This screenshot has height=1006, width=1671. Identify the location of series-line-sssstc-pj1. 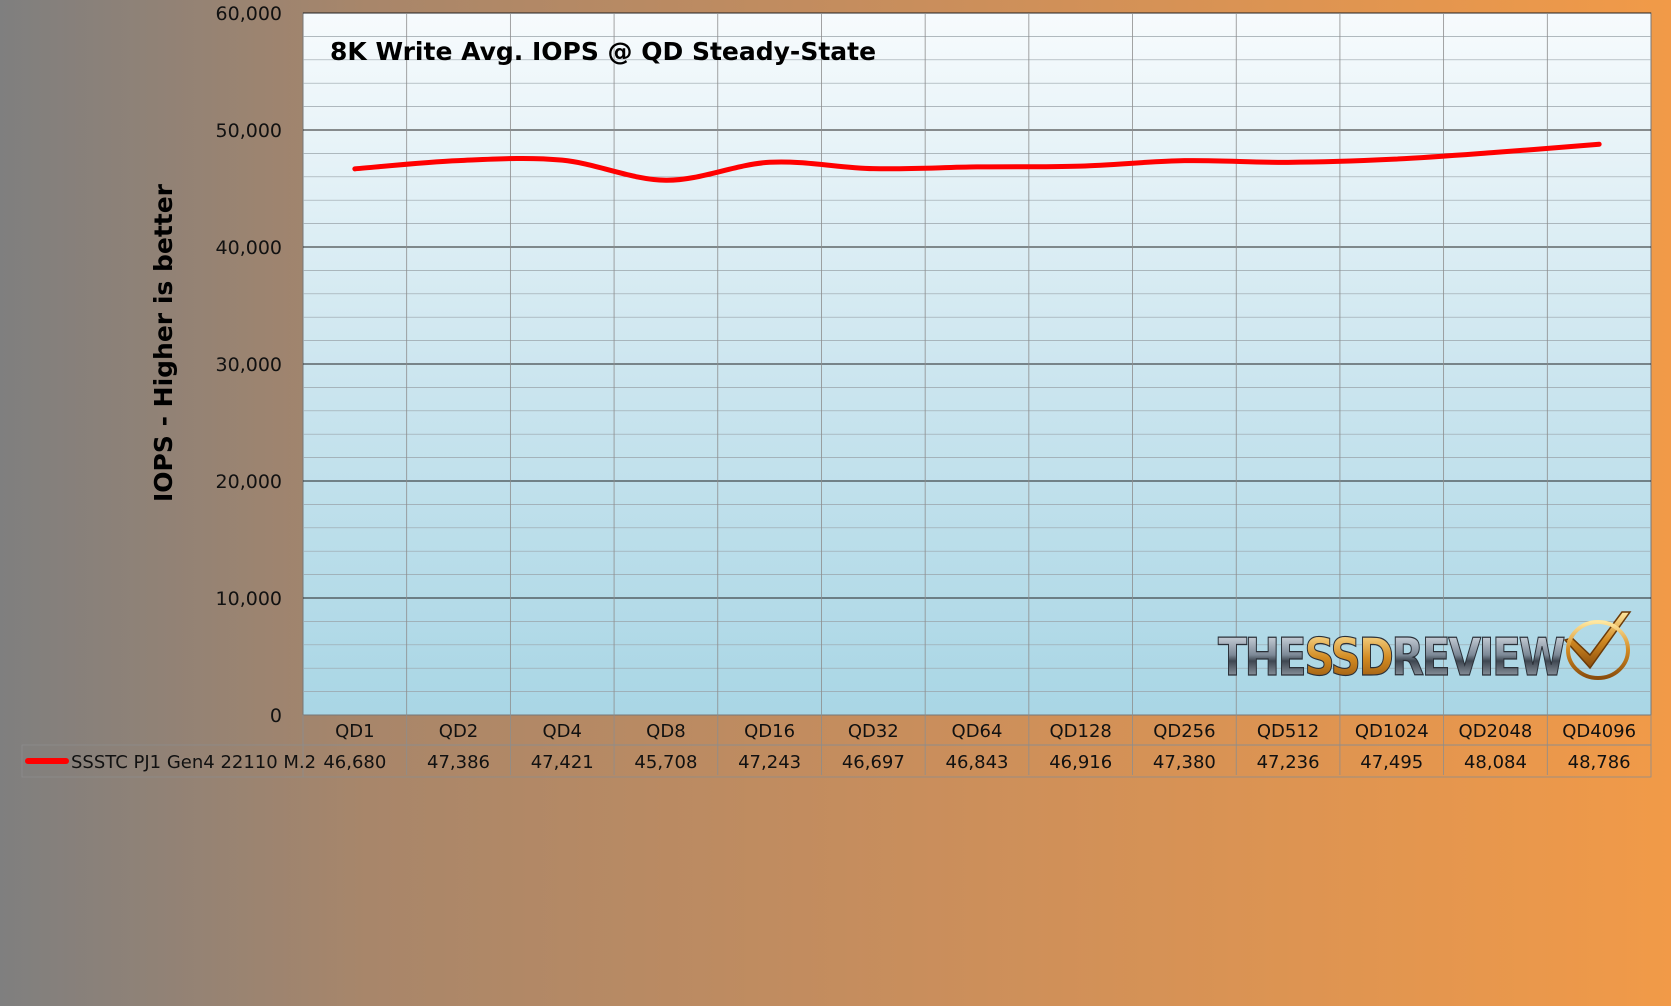
(977, 162).